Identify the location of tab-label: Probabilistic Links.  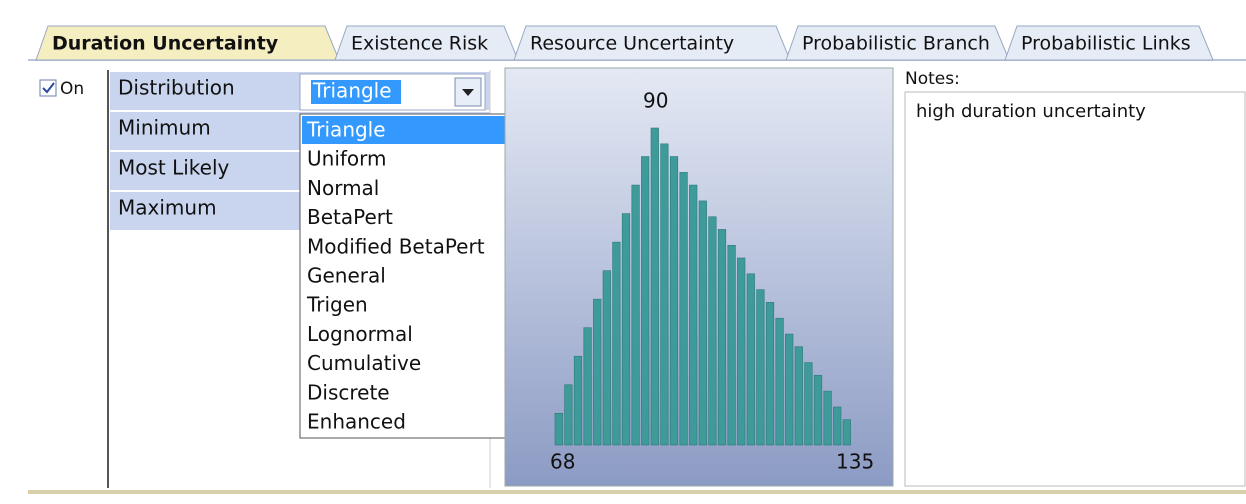
(1106, 44).